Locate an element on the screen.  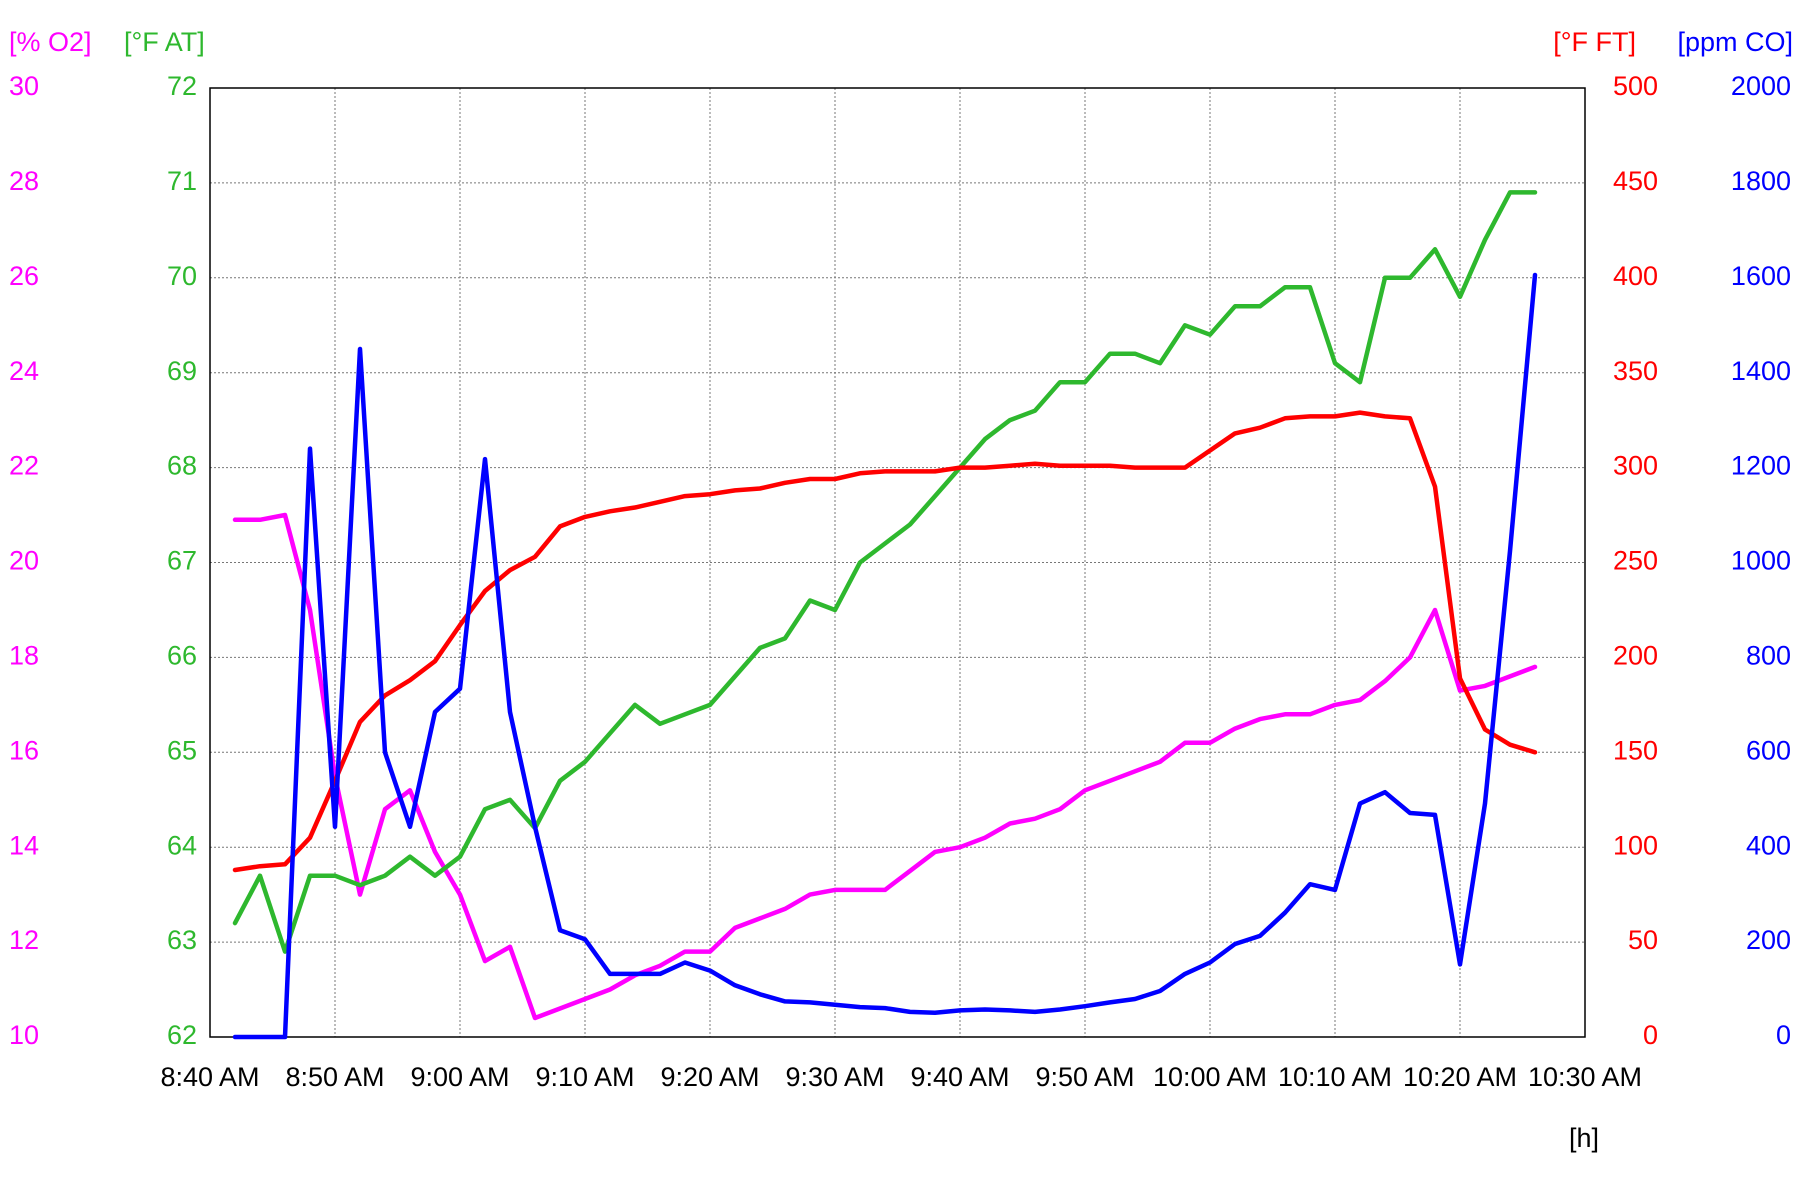
y-tick-label: 1600 is located at coordinates (1761, 276).